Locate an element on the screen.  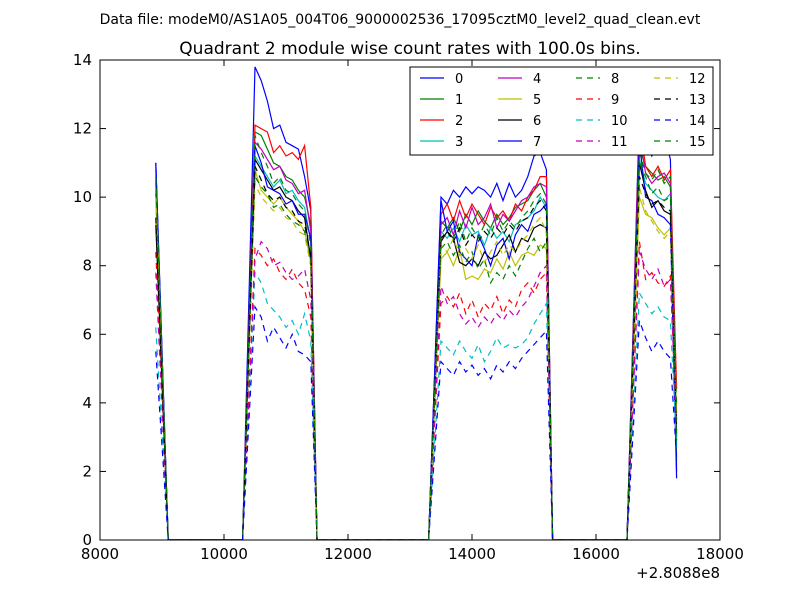
legend-label-15: 15 is located at coordinates (697, 142).